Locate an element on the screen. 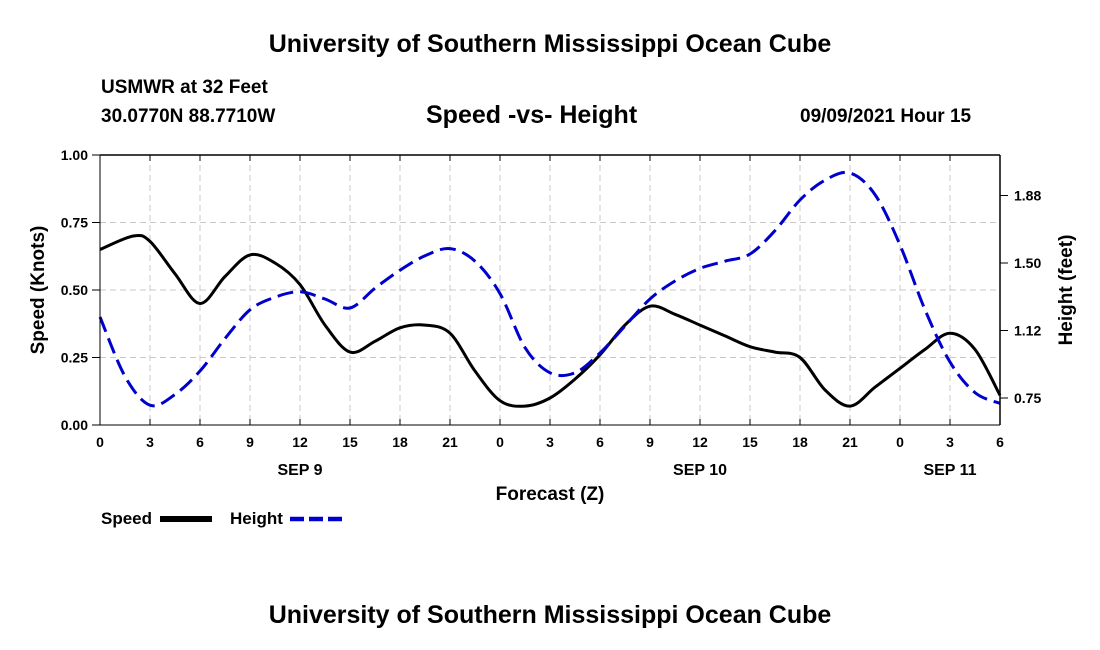  y-left-axis-title: Speed (Knots) is located at coordinates (38, 290).